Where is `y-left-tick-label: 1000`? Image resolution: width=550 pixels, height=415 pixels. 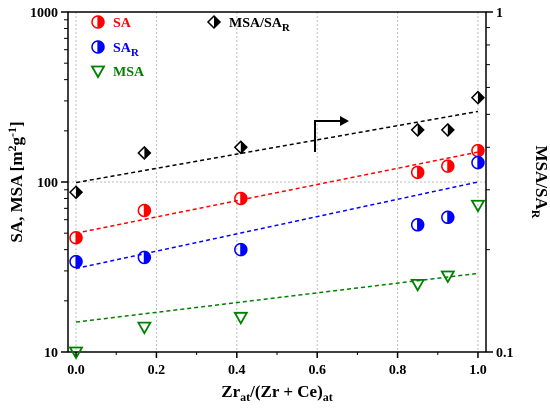
y-left-tick-label: 1000 is located at coordinates (44, 13).